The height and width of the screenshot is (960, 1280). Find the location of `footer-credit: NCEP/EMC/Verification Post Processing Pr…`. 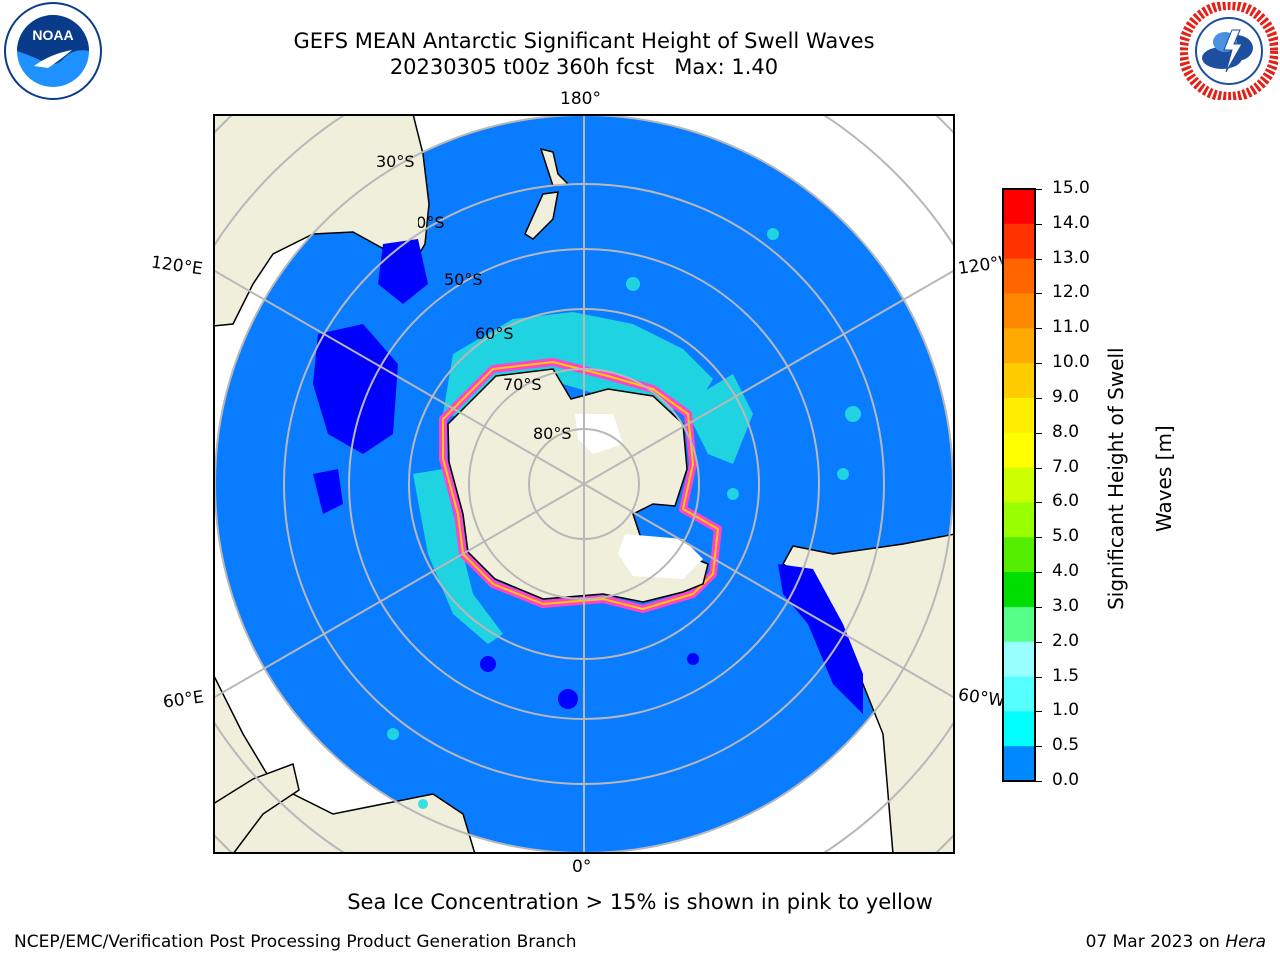

footer-credit: NCEP/EMC/Verification Post Processing Pr… is located at coordinates (295, 942).